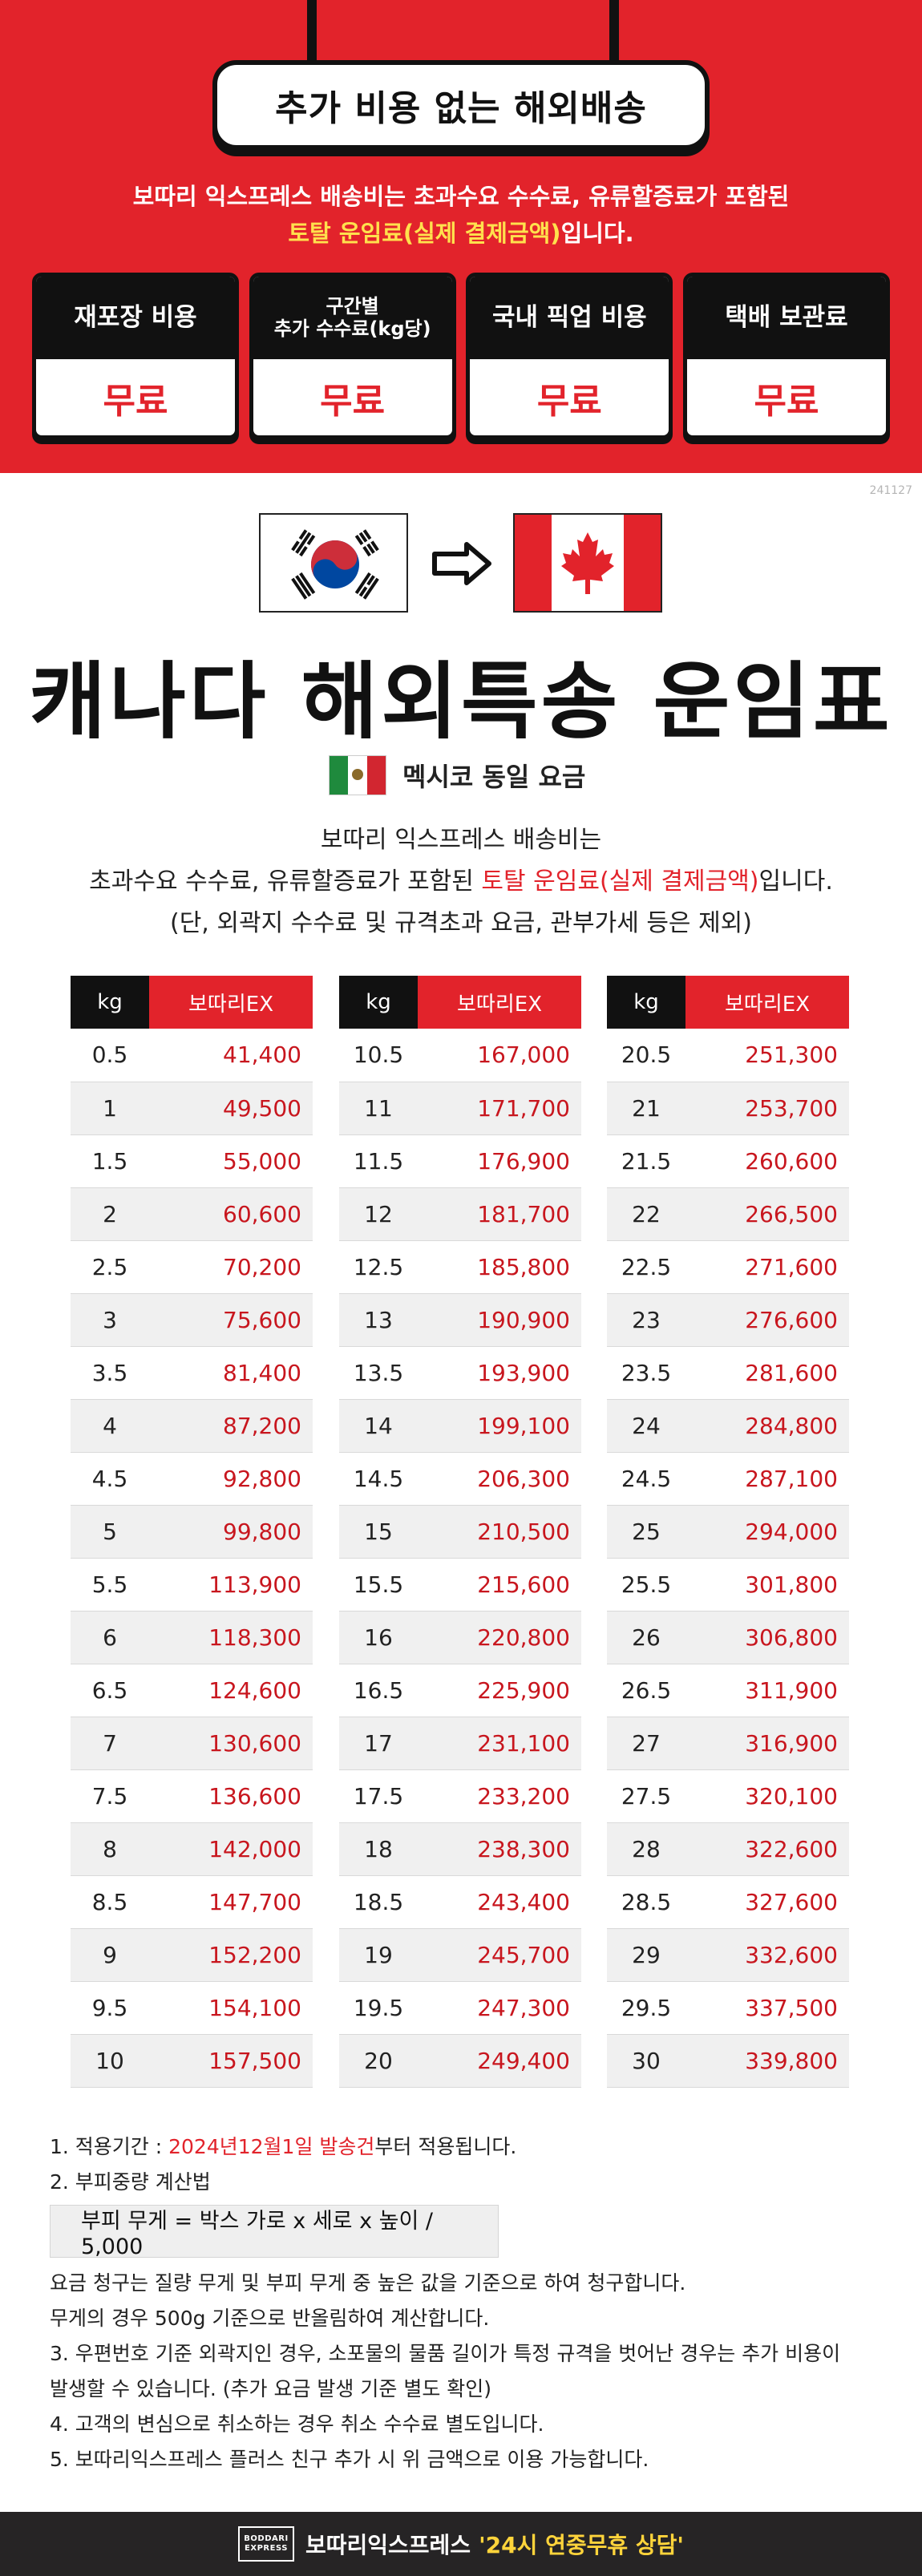  I want to click on note-text: 1. 적용기간 :, so click(110, 2146).